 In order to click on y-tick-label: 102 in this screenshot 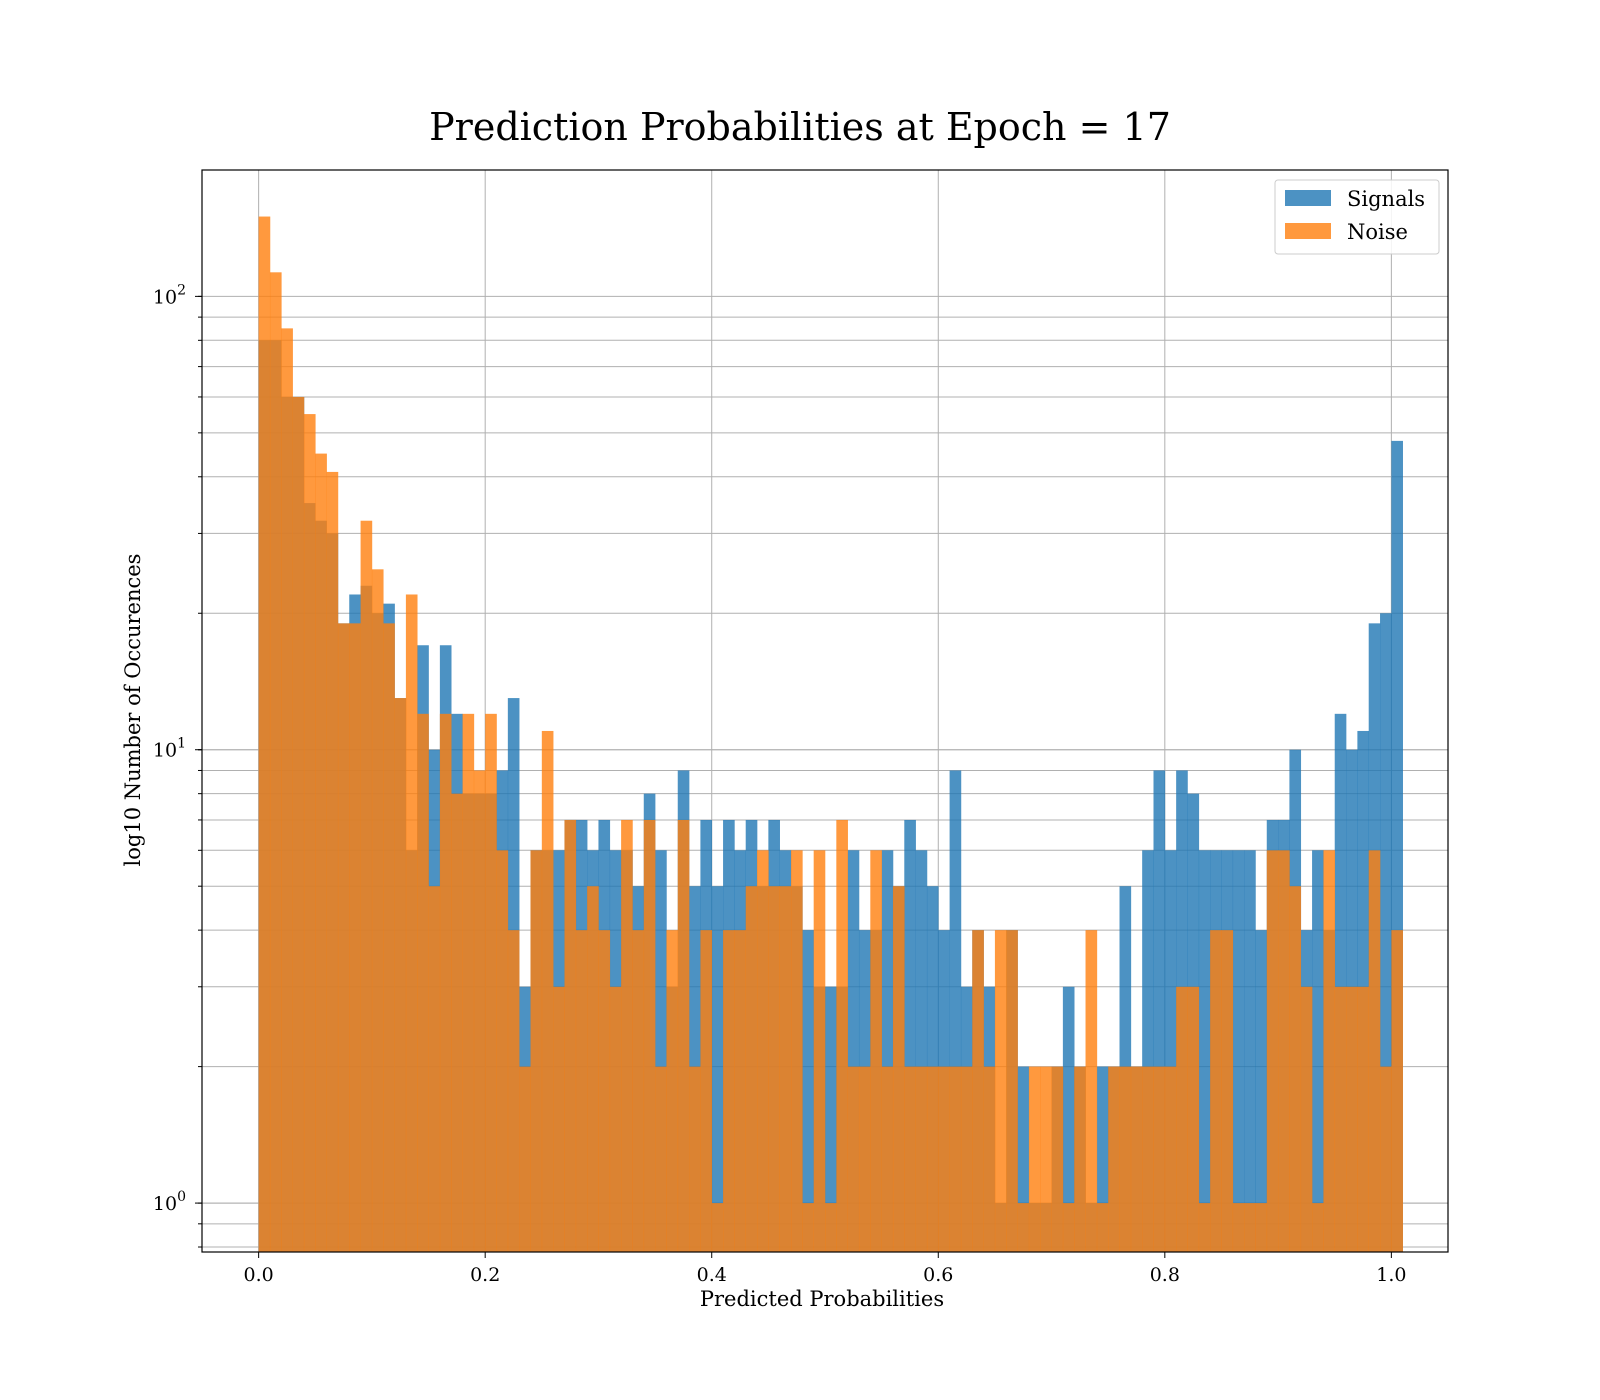, I will do `click(169, 295)`.